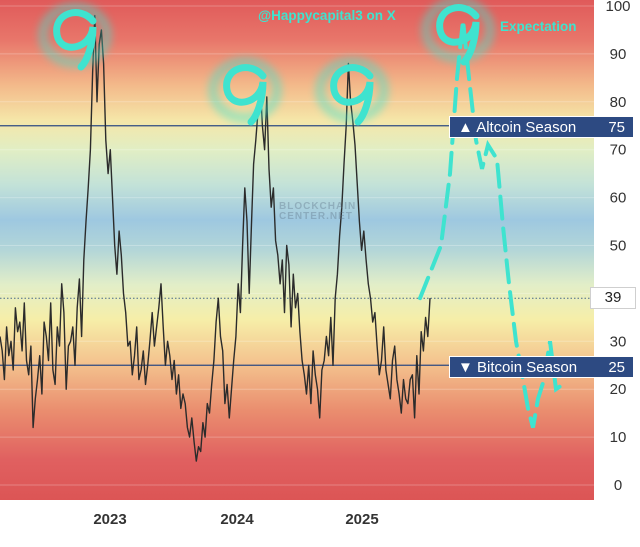 This screenshot has width=640, height=547. What do you see at coordinates (618, 150) in the screenshot?
I see `y-tick-label: 70` at bounding box center [618, 150].